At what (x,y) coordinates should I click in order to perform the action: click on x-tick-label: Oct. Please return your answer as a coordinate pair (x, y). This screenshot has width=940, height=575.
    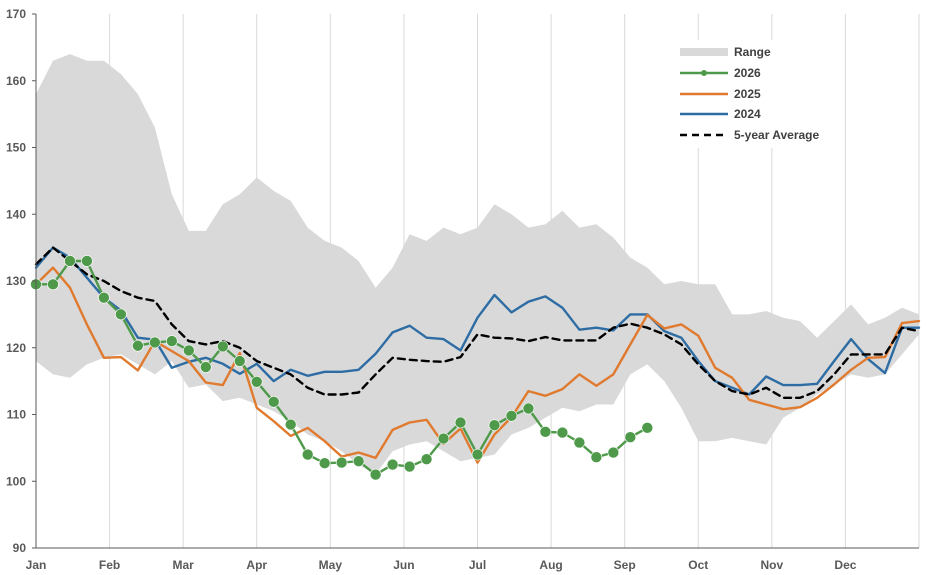
    Looking at the image, I should click on (698, 565).